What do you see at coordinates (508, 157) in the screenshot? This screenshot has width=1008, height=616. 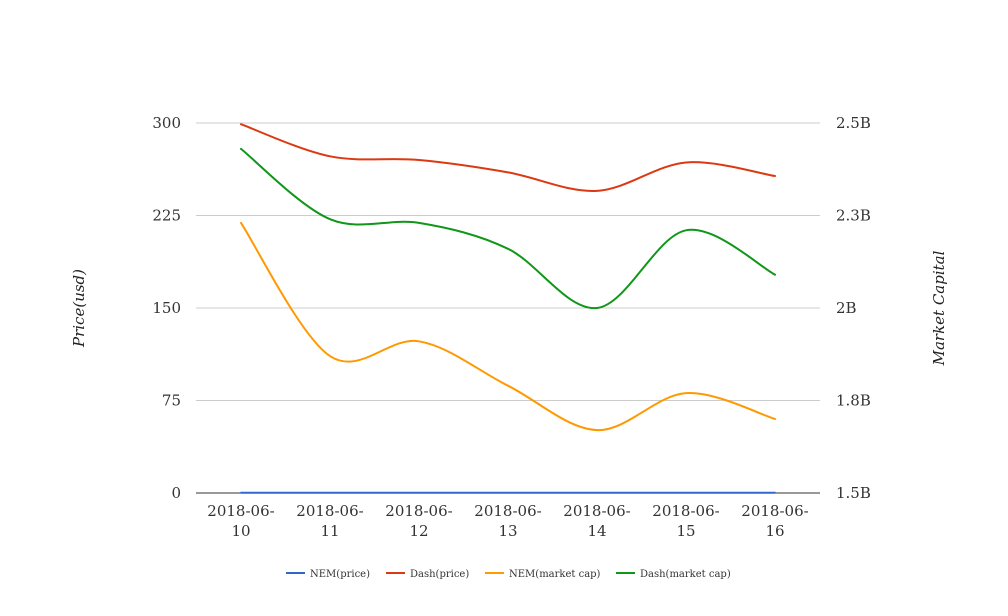 I see `series-line-dash-price` at bounding box center [508, 157].